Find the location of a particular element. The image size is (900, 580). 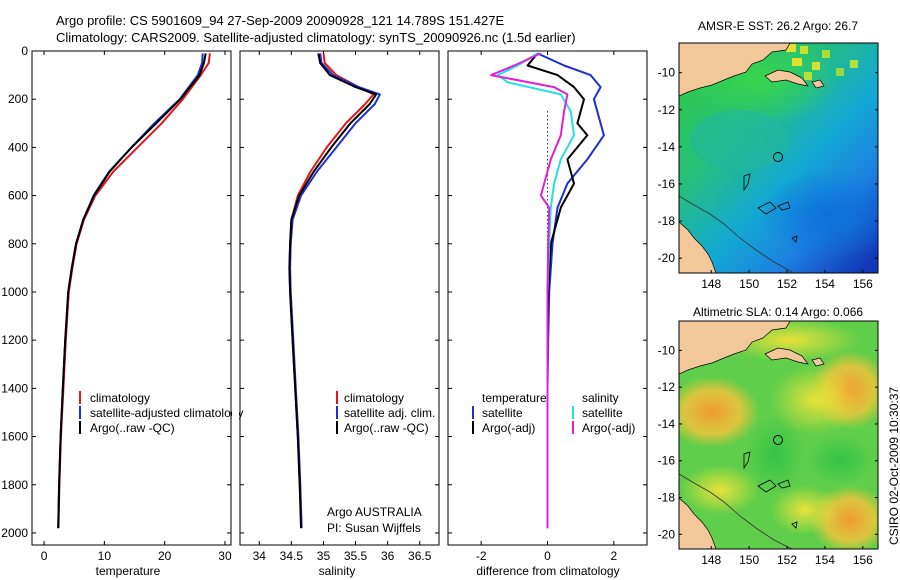

sst-float-marker is located at coordinates (778, 157).